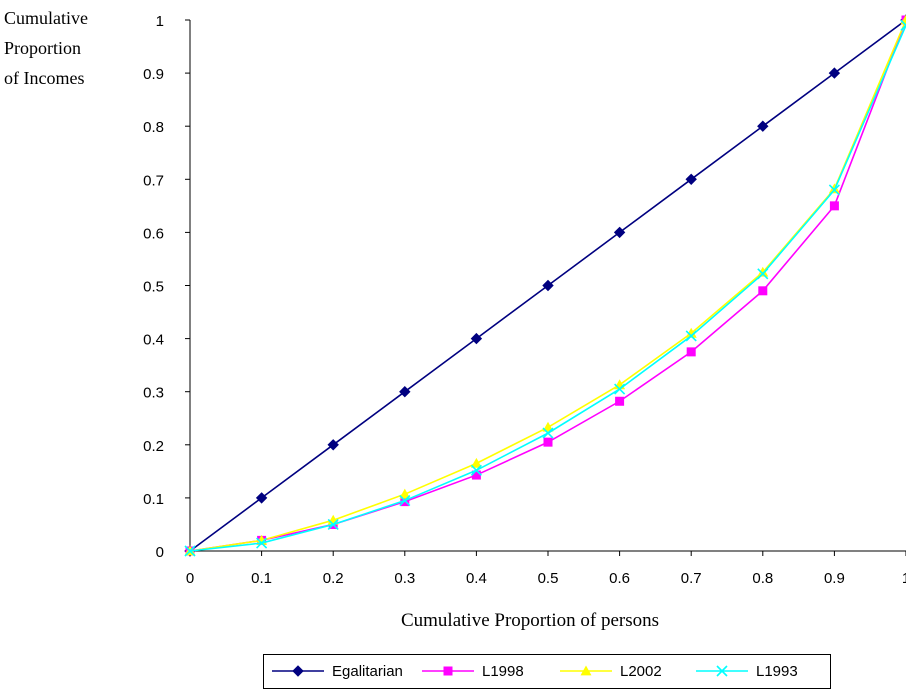 This screenshot has width=906, height=694. Describe the element at coordinates (153, 499) in the screenshot. I see `y-tick-label: 0.1` at that location.